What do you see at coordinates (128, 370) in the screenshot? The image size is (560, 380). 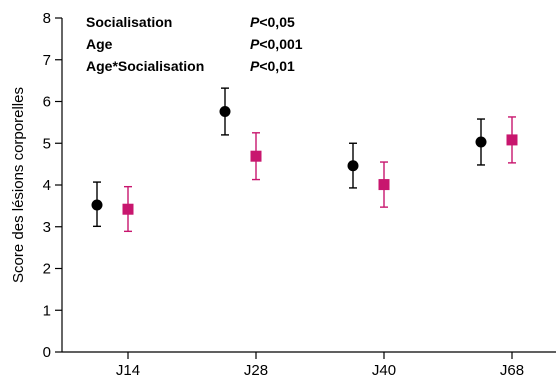 I see `x-tick-label: J14` at bounding box center [128, 370].